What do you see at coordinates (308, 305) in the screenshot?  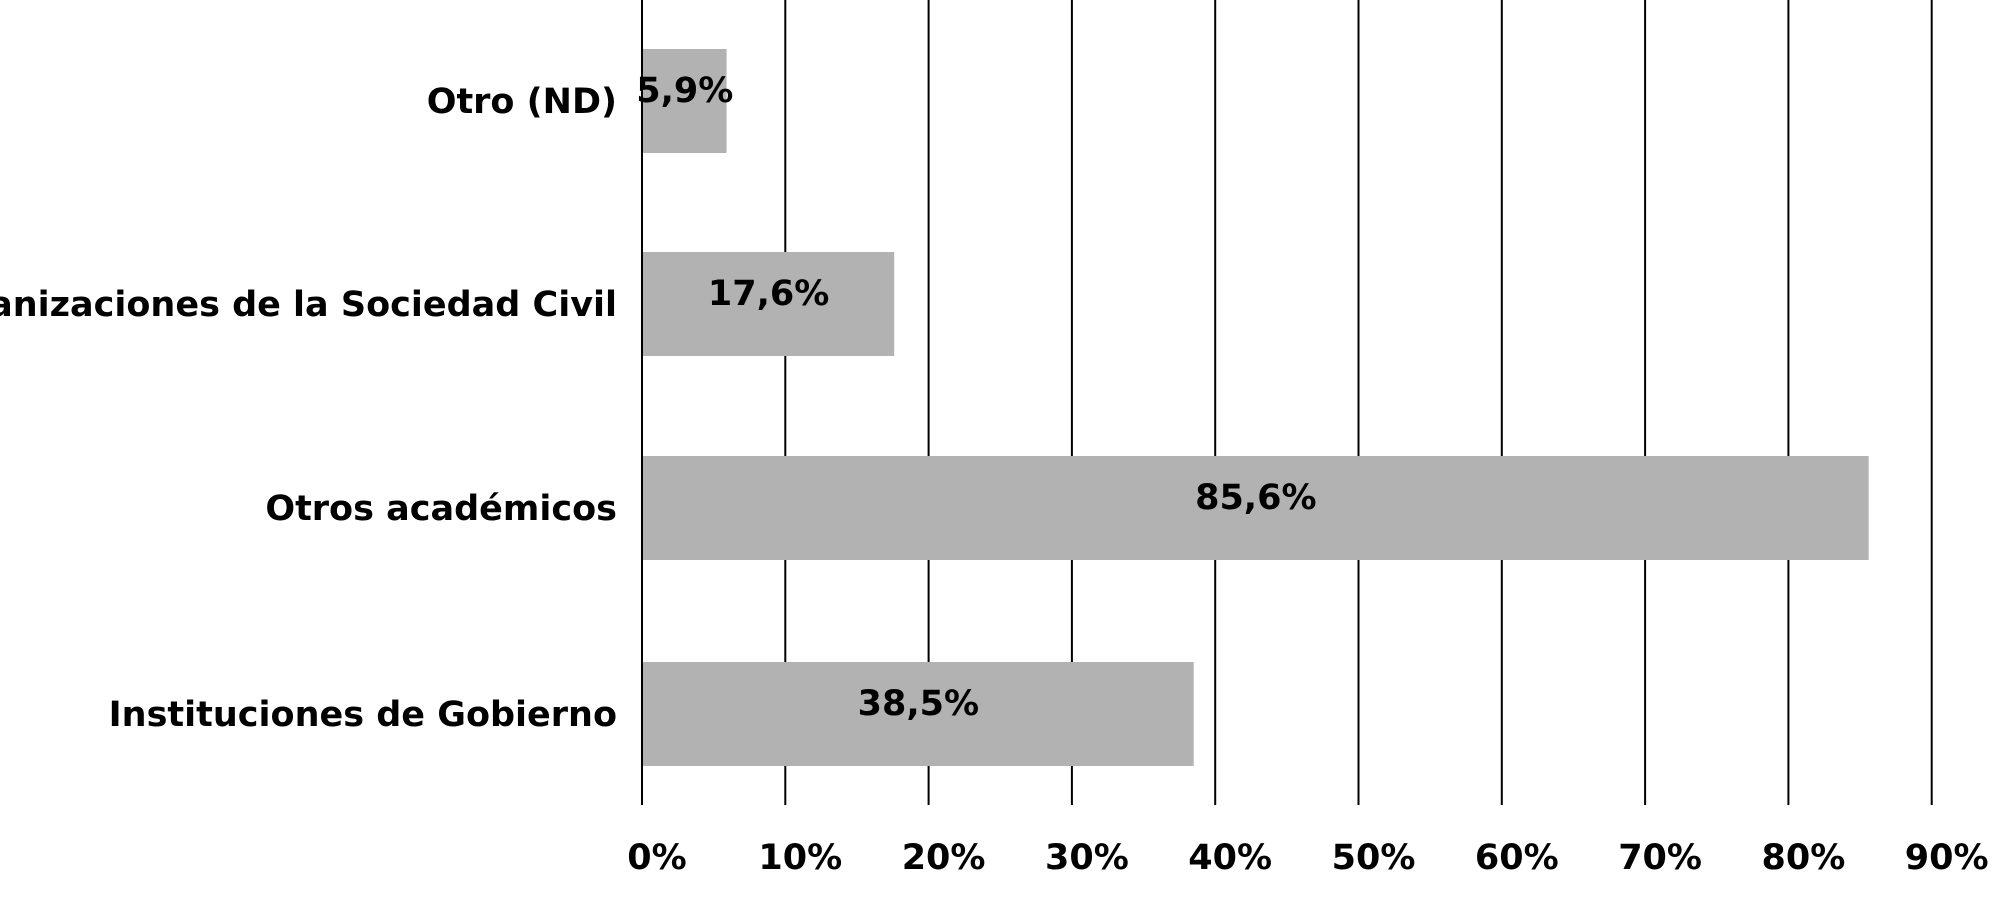 I see `category-label: Organizaciones de la Sociedad Civil` at bounding box center [308, 305].